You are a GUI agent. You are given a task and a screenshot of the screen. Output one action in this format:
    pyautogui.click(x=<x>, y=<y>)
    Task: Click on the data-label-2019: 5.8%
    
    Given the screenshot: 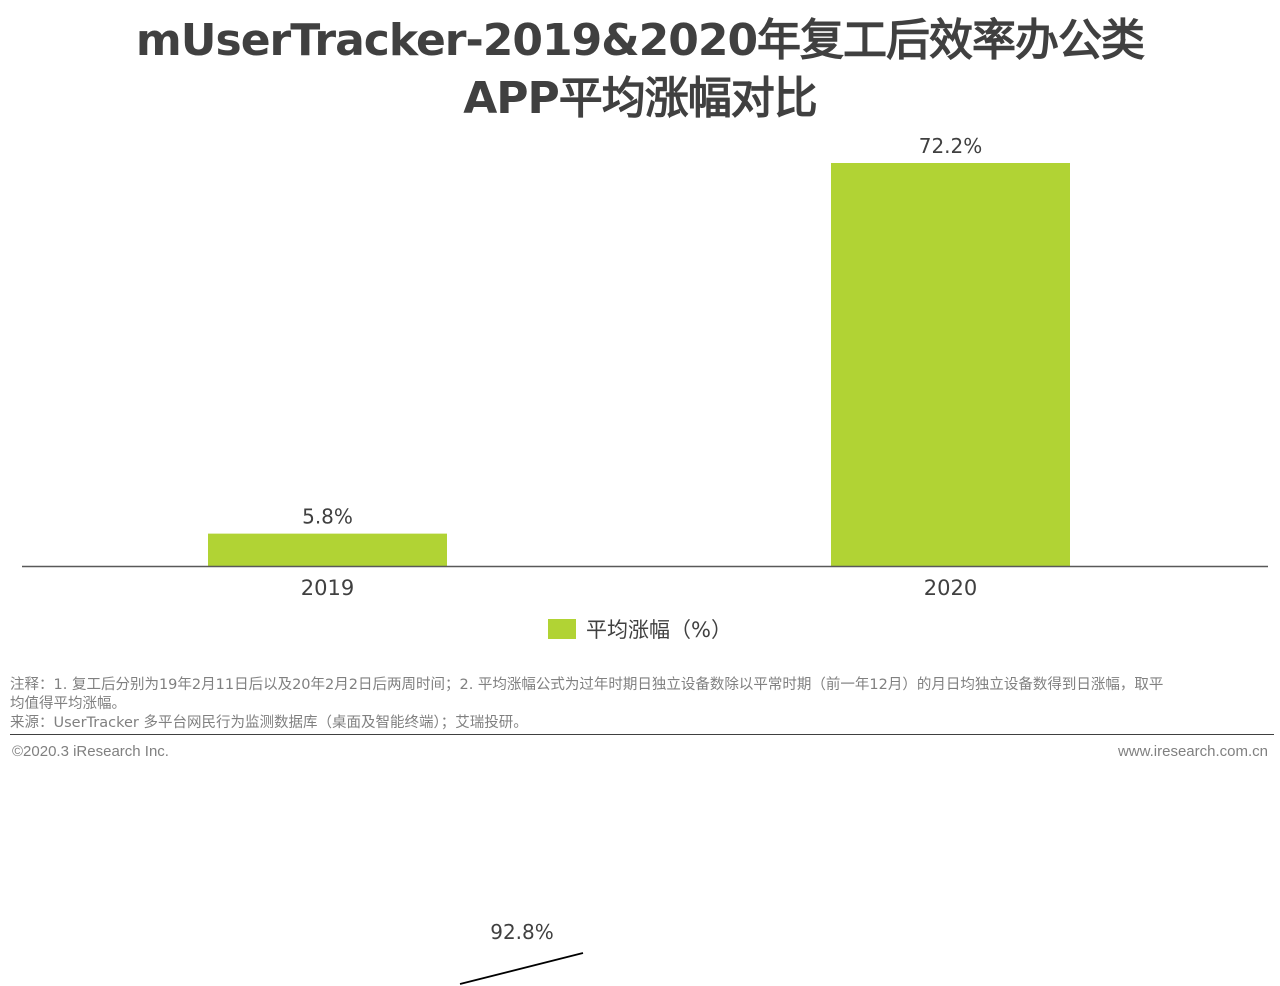 What is the action you would take?
    pyautogui.click(x=327, y=517)
    